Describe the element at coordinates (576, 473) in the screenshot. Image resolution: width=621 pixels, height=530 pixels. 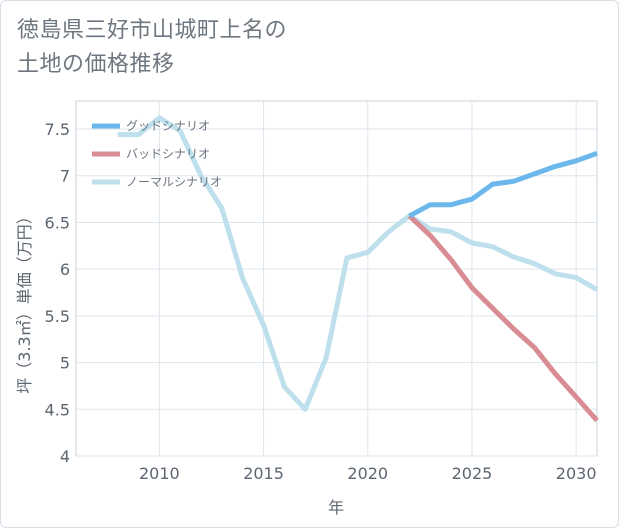
I see `x-tick-label: 2030` at that location.